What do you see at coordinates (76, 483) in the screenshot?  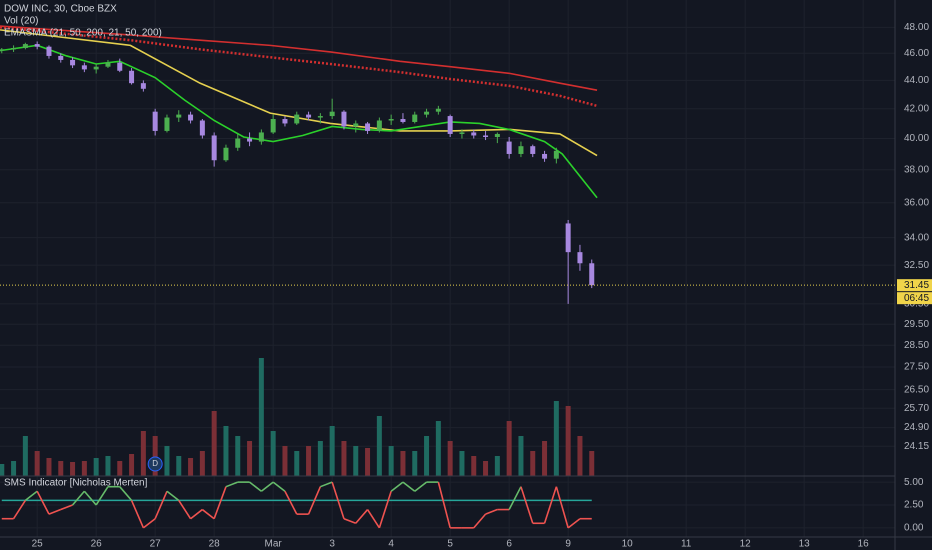 I see `sms-legend: SMS Indicator [Nicholas Merten]` at bounding box center [76, 483].